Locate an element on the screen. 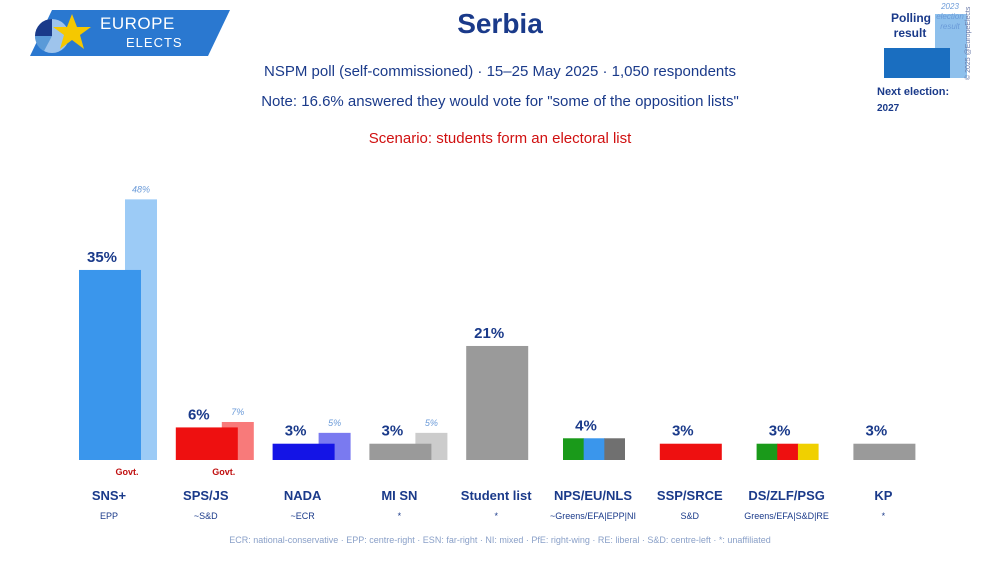 This screenshot has height=576, width=1000. poll-bar-ssp-srce is located at coordinates (690, 451).